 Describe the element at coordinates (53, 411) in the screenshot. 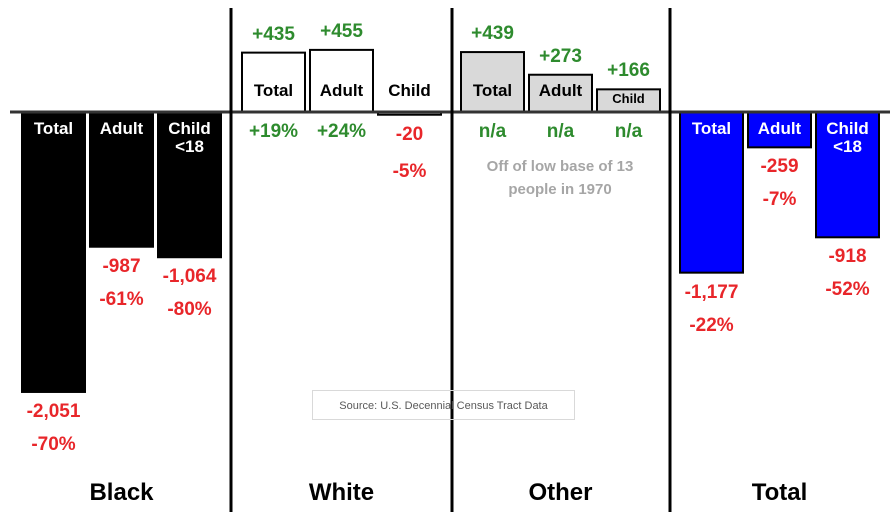

I see `value-label: -2,051` at that location.